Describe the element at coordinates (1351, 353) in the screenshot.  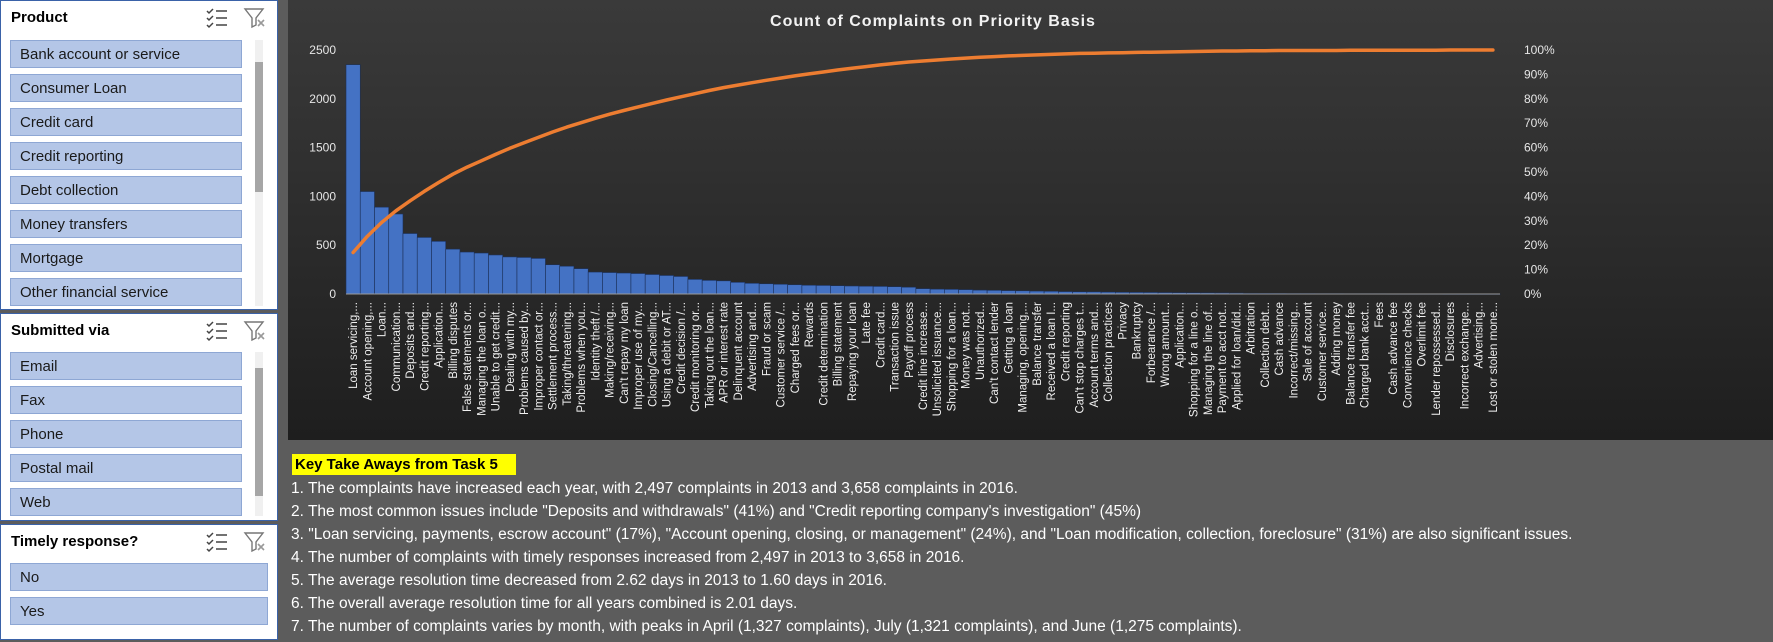
I see `x-axis-category-label: Balance transfer fee` at that location.